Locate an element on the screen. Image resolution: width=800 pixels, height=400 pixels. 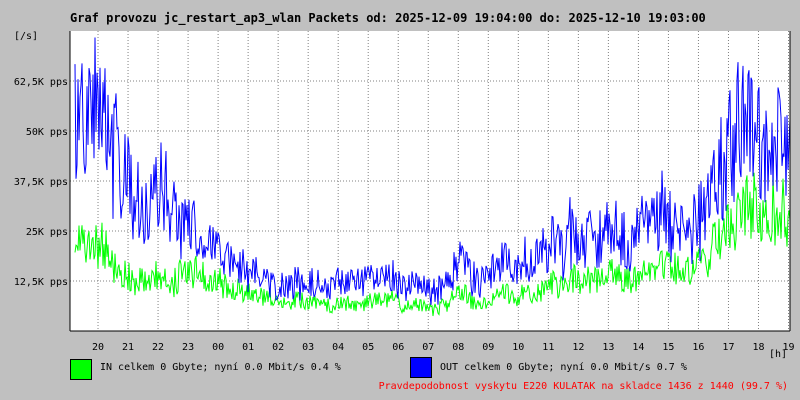
x-tick-label: 18 is located at coordinates (758, 347).